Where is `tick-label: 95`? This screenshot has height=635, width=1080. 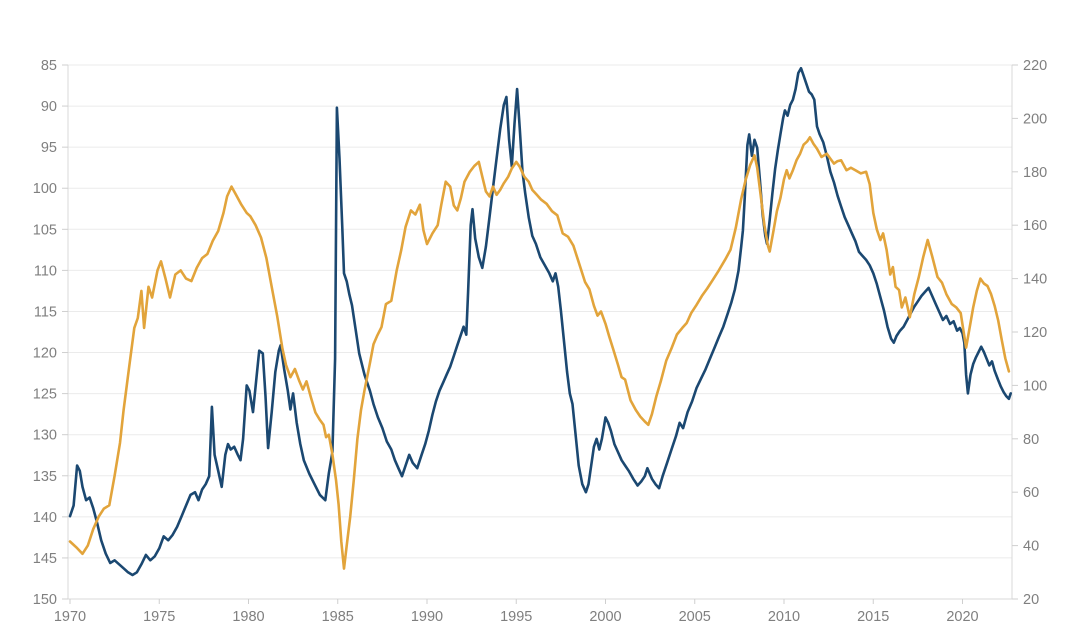 tick-label: 95 is located at coordinates (49, 148).